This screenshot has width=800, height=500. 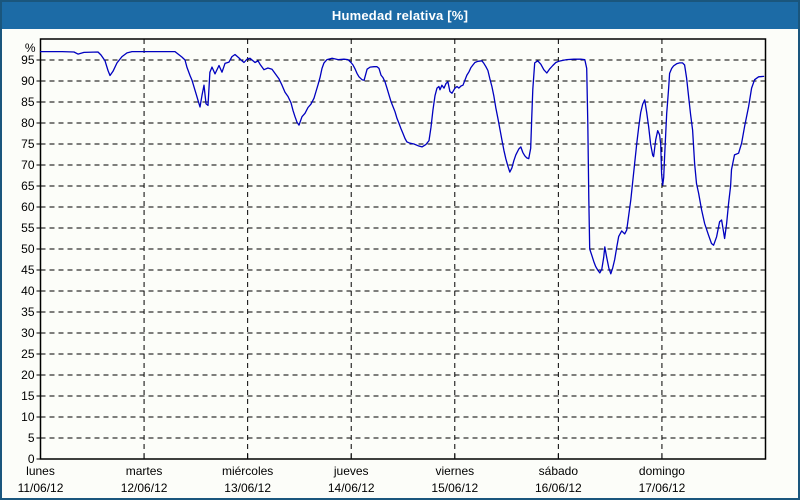 I want to click on y-tick-label: 80, so click(x=28, y=123).